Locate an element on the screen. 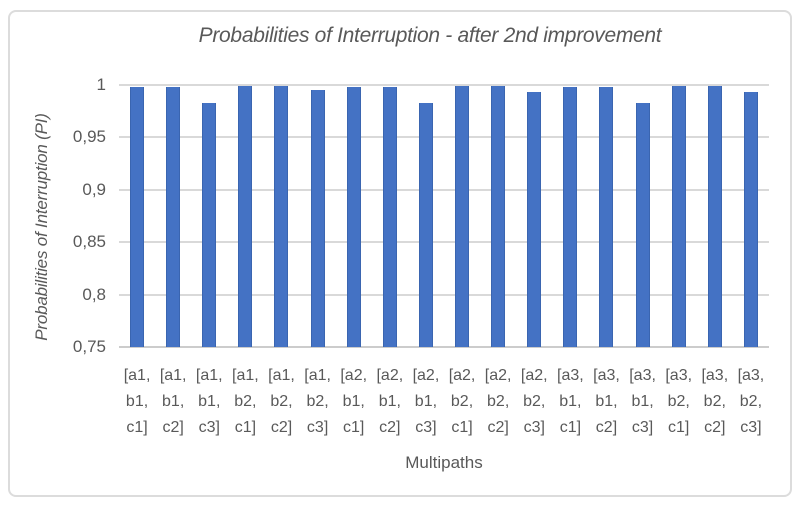 This screenshot has height=508, width=800. x-tick-label: [a3, b2, c2] is located at coordinates (715, 401).